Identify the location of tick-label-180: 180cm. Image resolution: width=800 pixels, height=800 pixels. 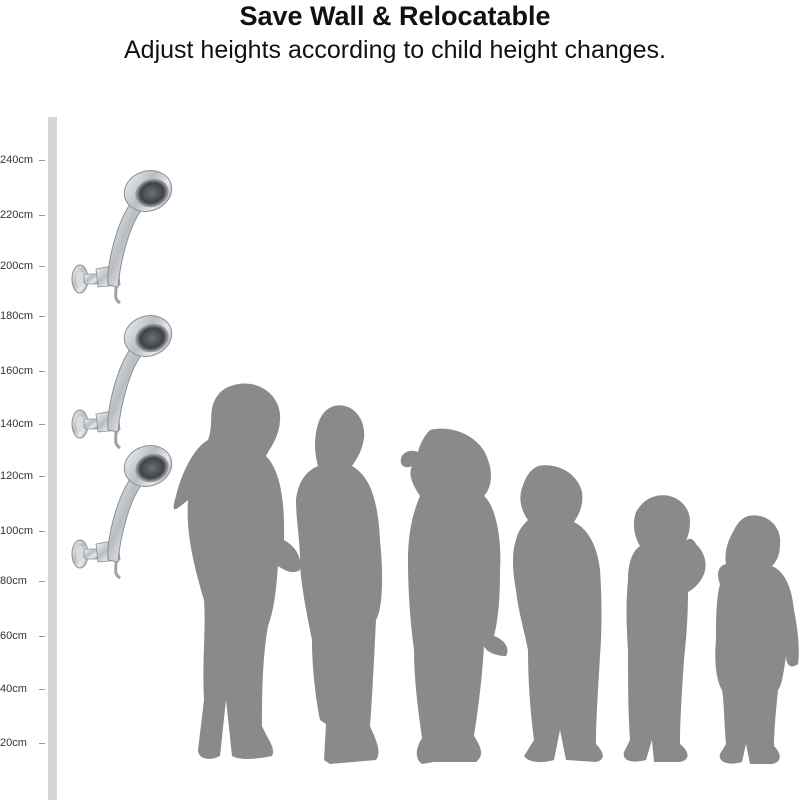
(17, 316).